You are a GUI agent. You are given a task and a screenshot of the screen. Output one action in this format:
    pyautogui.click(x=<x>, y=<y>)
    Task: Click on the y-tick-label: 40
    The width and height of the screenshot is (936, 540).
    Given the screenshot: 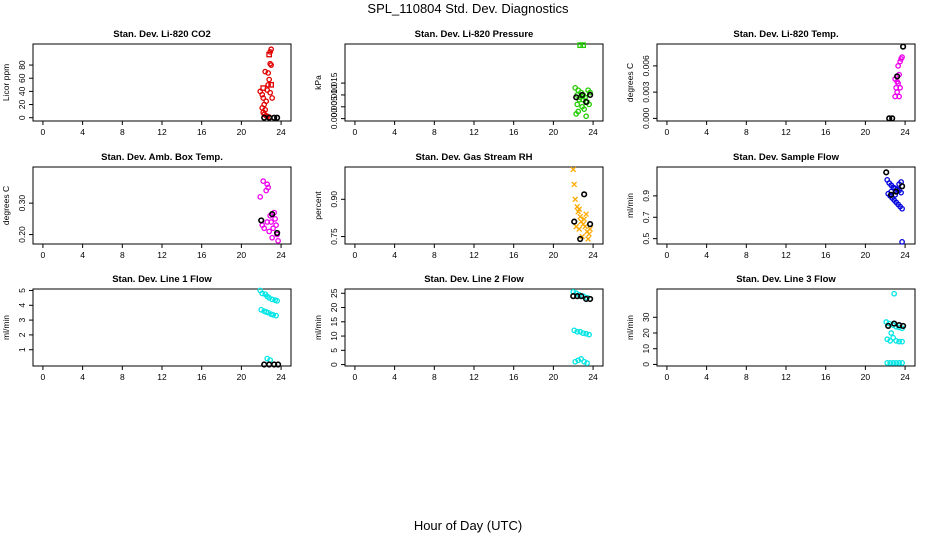 What is the action you would take?
    pyautogui.click(x=22, y=91)
    